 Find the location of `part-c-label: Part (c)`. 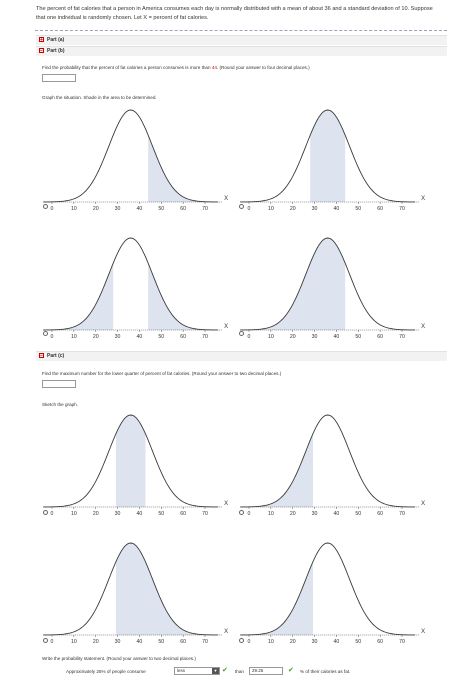

part-c-label: Part (c) is located at coordinates (56, 356).